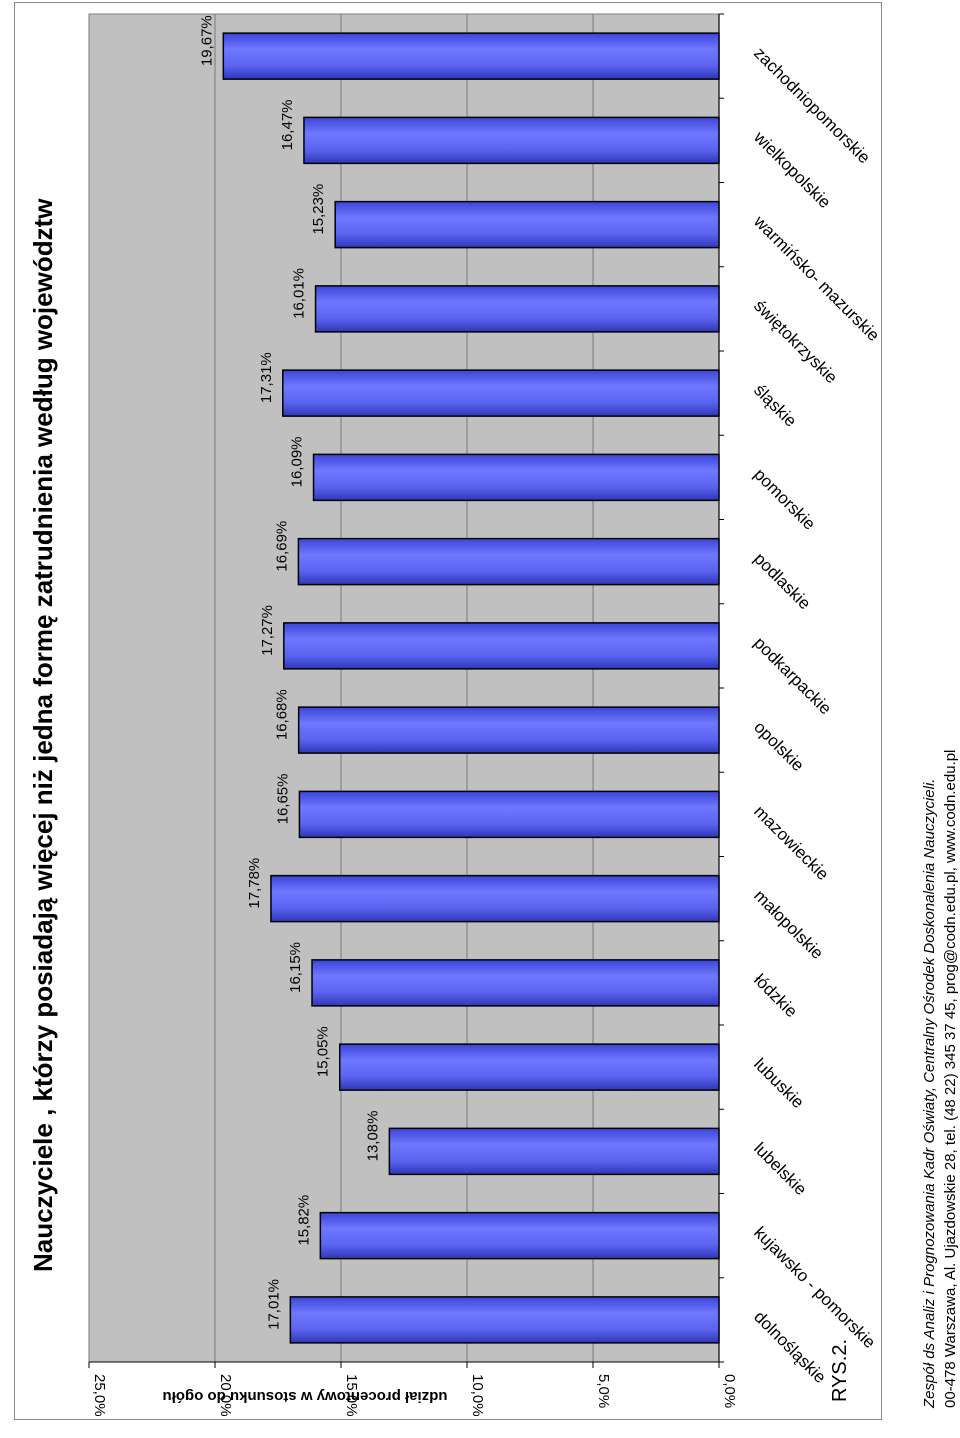 This screenshot has width=960, height=1438. I want to click on data-label: 16,68%, so click(282, 714).